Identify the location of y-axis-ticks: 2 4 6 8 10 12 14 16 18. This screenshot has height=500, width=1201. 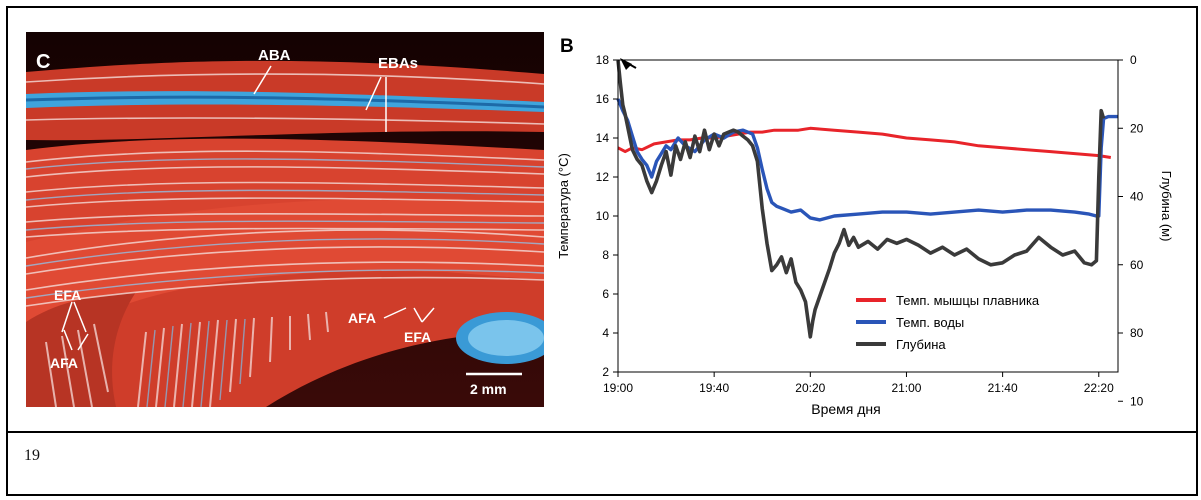
(607, 216).